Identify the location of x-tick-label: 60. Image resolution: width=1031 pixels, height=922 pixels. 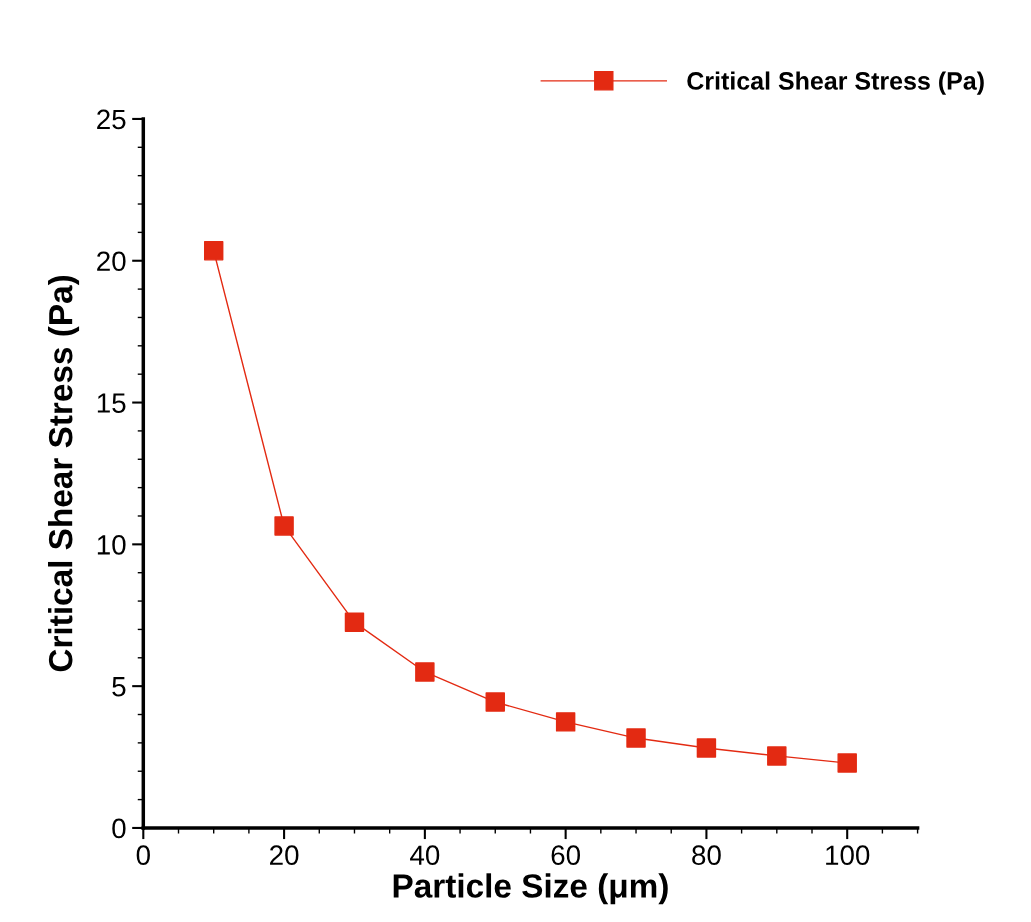
(566, 855).